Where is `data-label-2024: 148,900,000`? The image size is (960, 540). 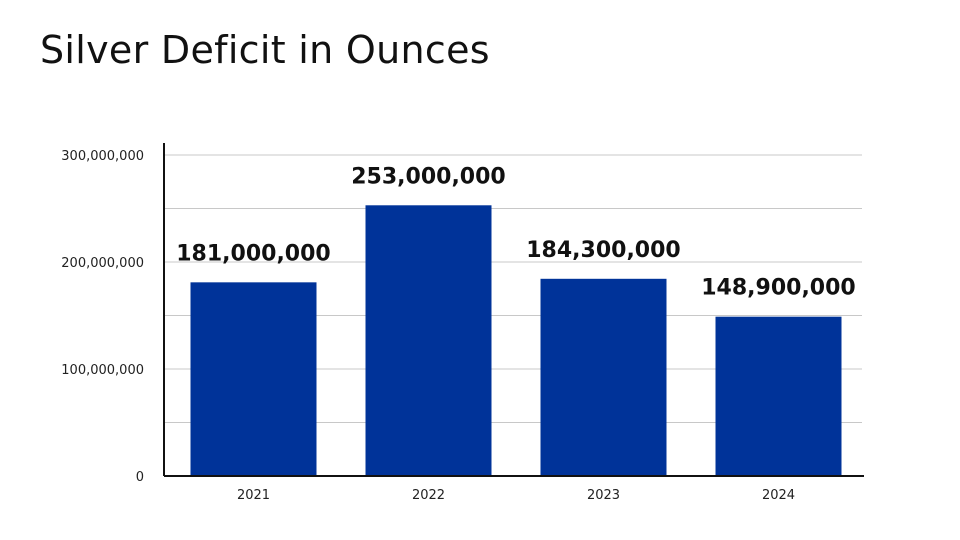 data-label-2024: 148,900,000 is located at coordinates (778, 288).